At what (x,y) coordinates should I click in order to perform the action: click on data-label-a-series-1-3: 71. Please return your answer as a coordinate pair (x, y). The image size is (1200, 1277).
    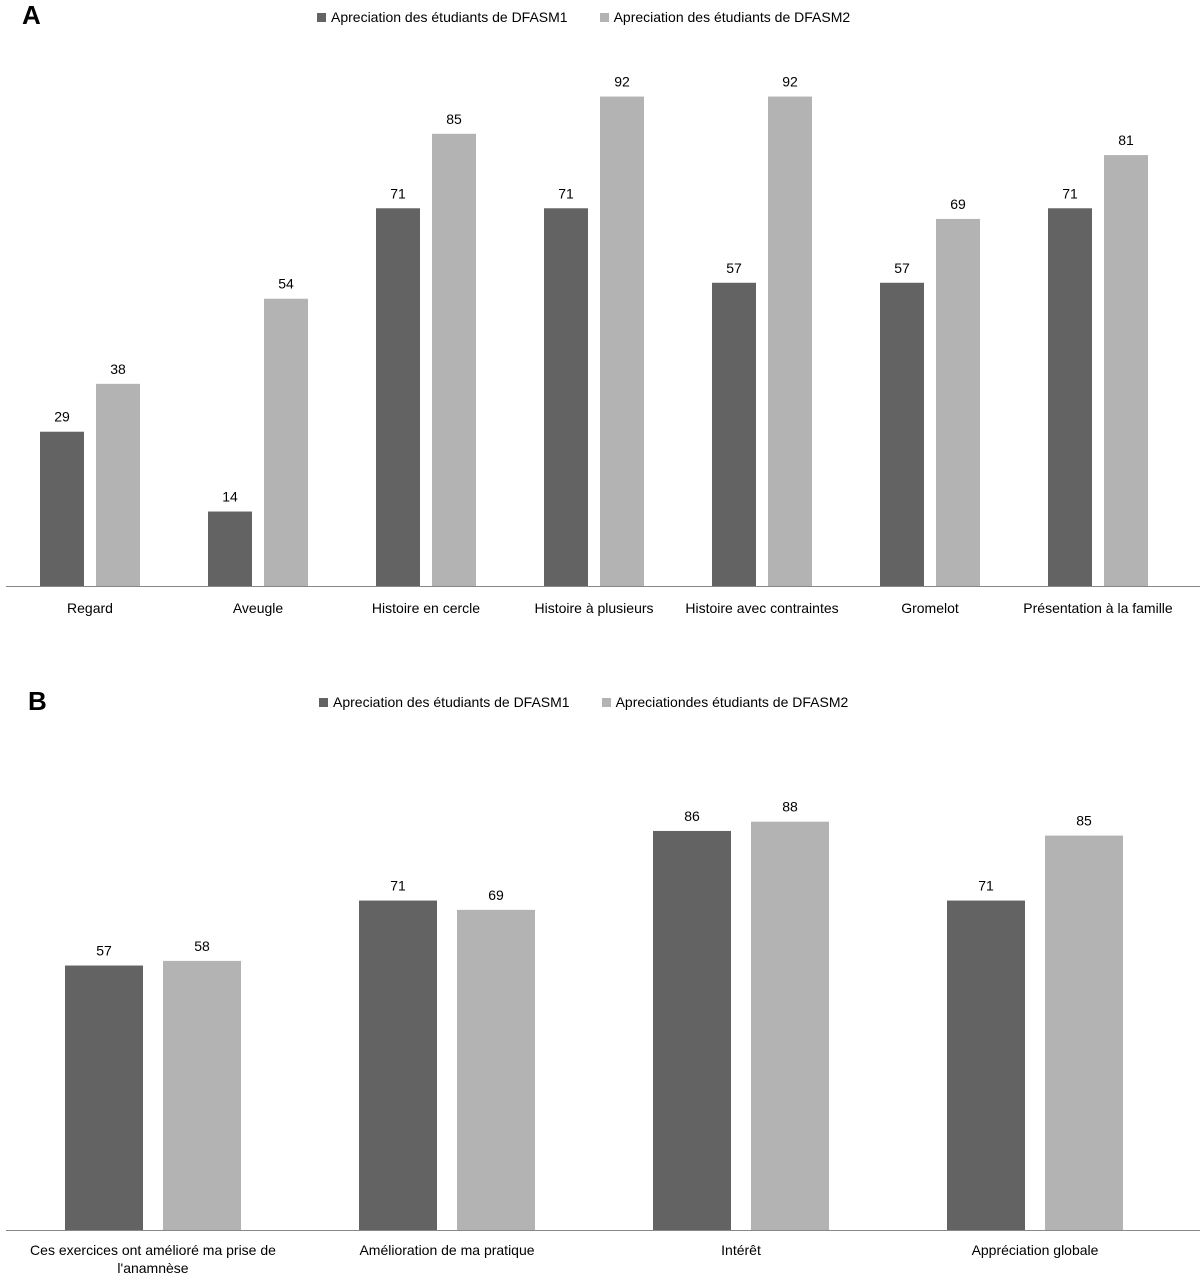
    Looking at the image, I should click on (398, 193).